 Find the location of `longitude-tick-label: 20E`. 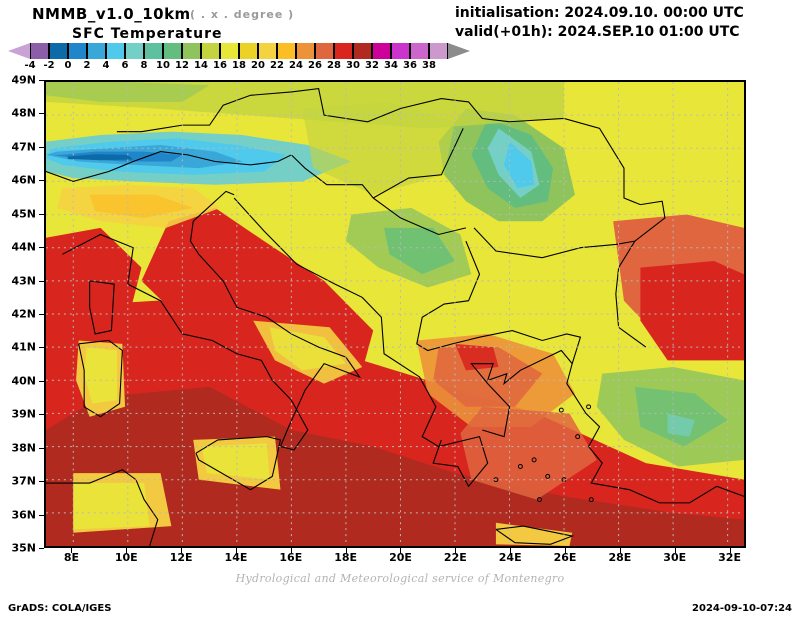

longitude-tick-label: 20E is located at coordinates (400, 557).